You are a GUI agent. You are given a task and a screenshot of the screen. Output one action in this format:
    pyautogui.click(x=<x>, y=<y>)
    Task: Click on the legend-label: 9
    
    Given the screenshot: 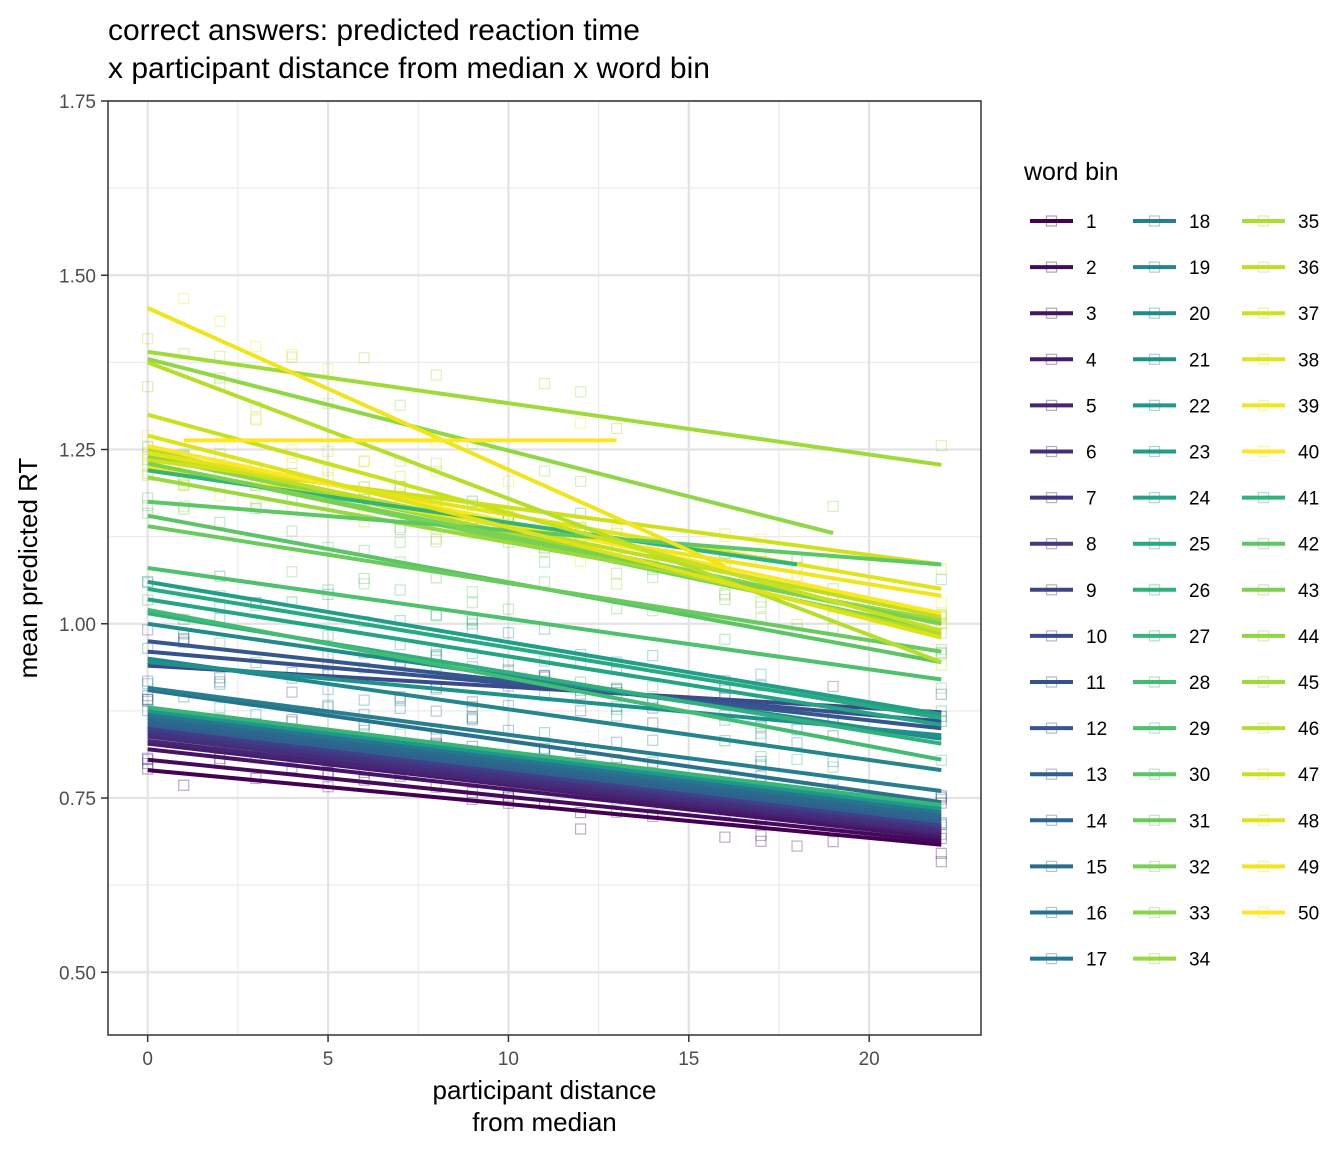 What is the action you would take?
    pyautogui.click(x=1091, y=591)
    